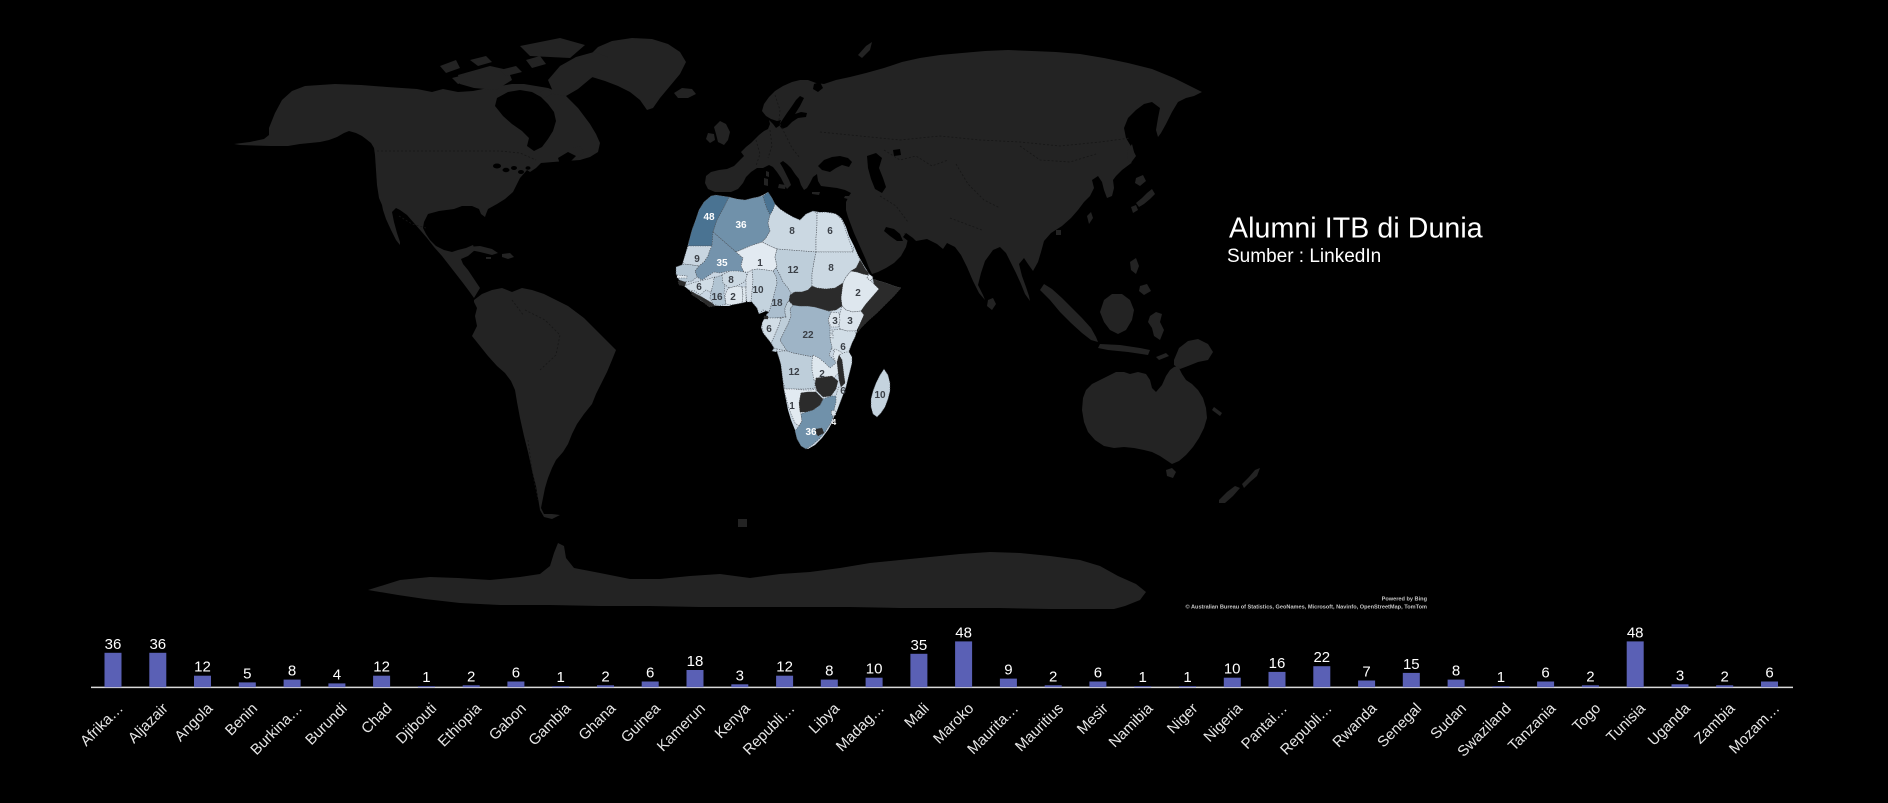 This screenshot has height=803, width=1888. Describe the element at coordinates (1356, 229) in the screenshot. I see `svg-text: Alumni ITB di Dunia` at that location.